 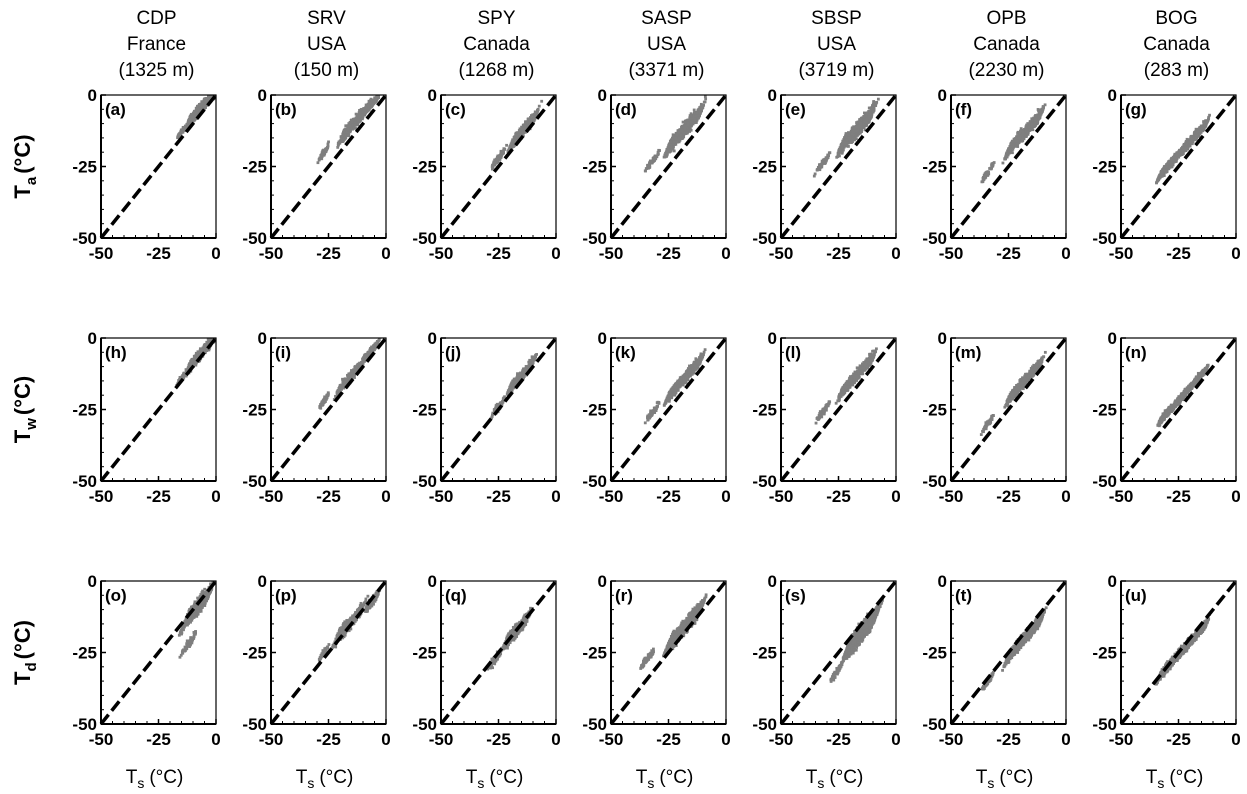 What do you see at coordinates (156, 18) in the screenshot?
I see `site-code-label: CDP` at bounding box center [156, 18].